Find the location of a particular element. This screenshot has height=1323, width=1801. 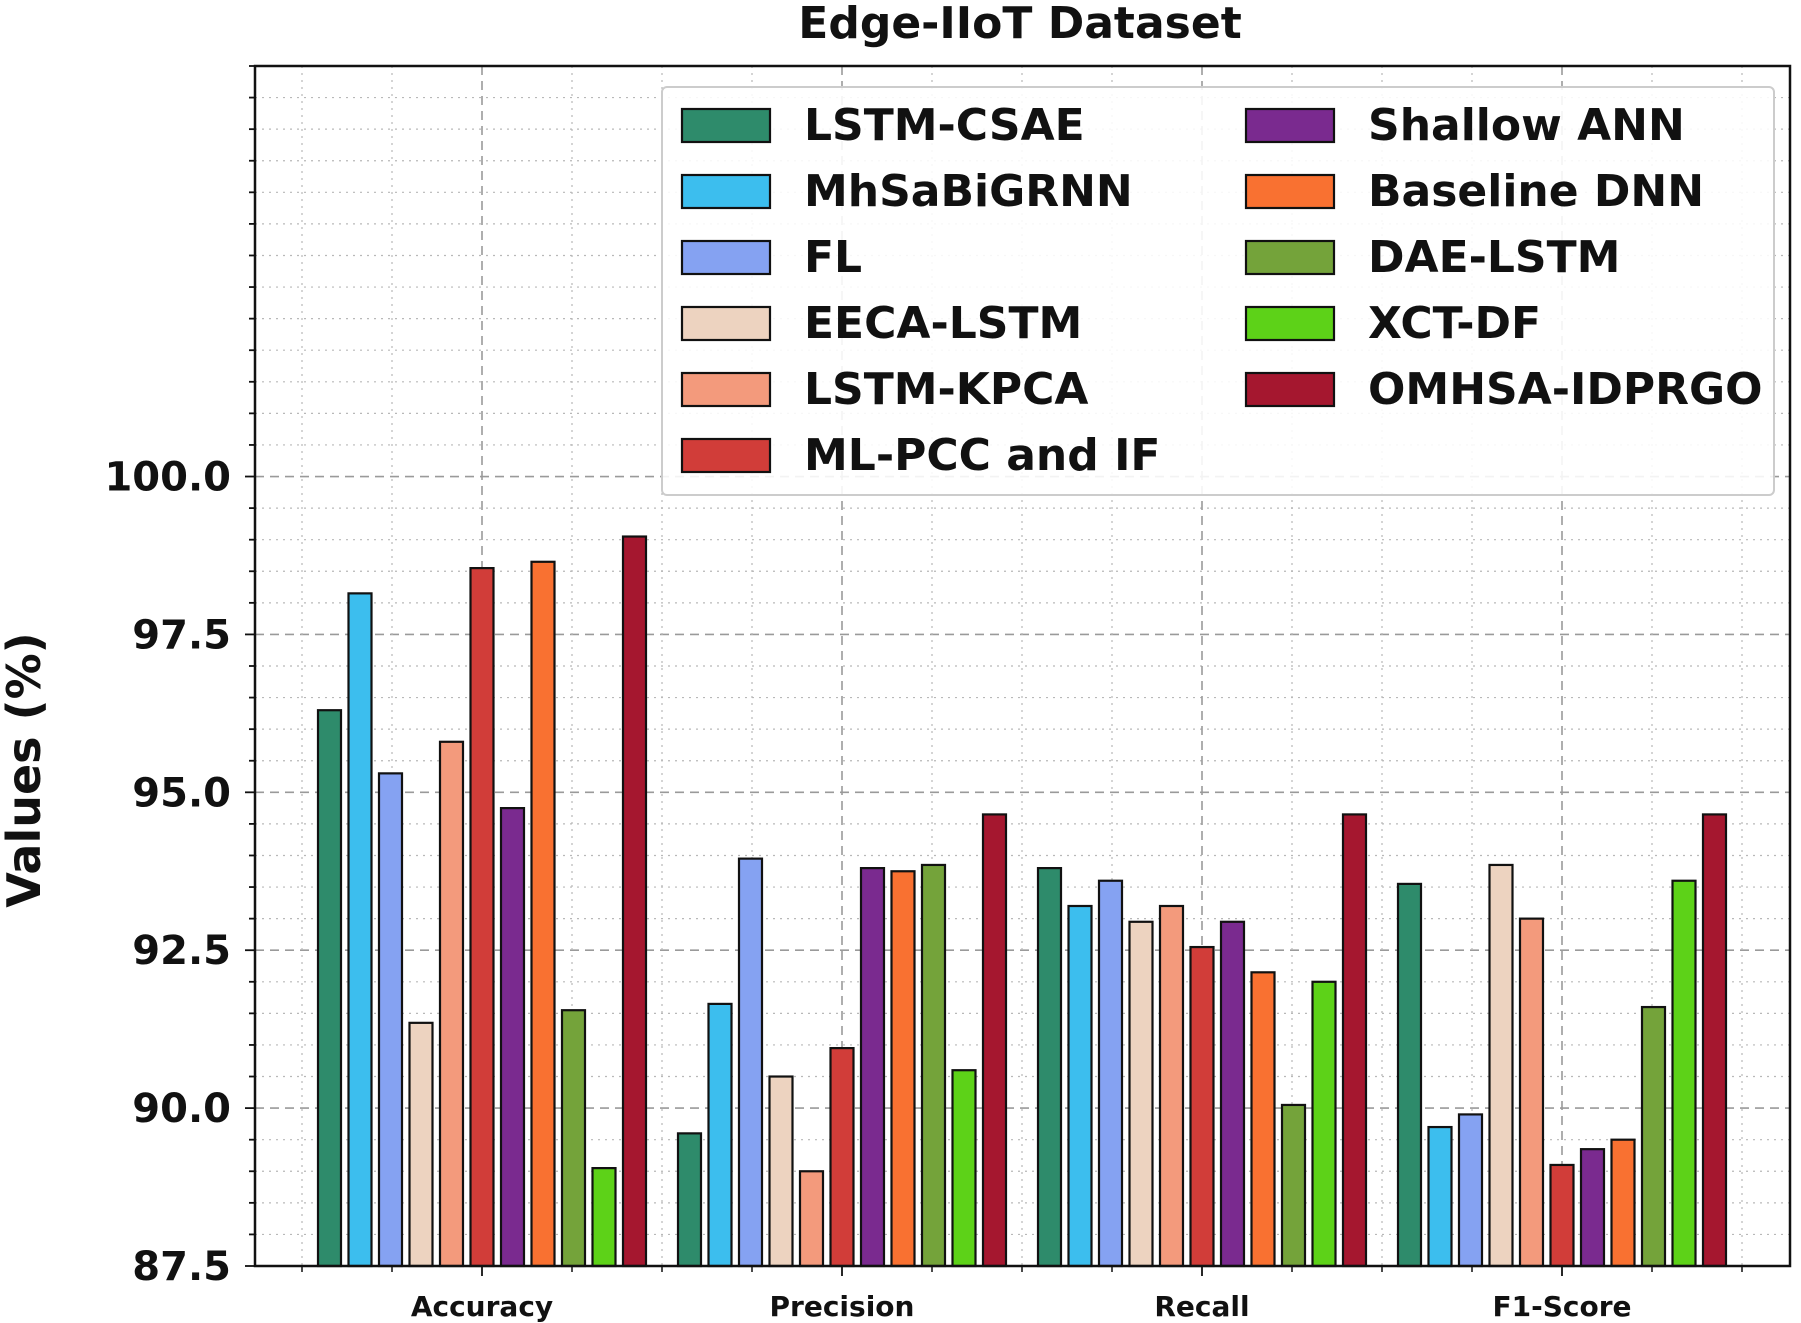

bar-lstm-csae-precision is located at coordinates (689, 1200).